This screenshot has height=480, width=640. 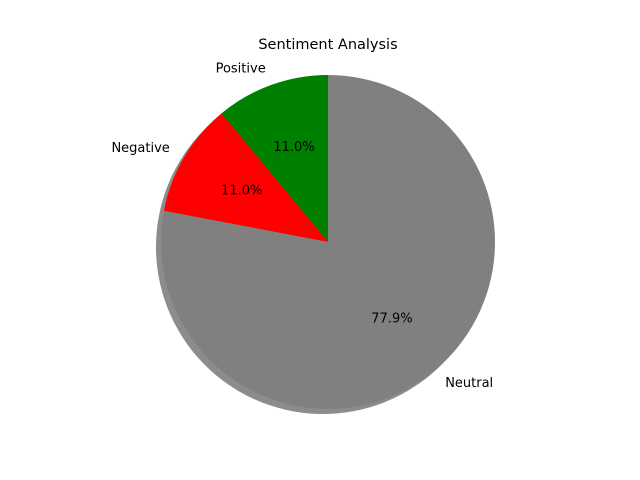 What do you see at coordinates (241, 191) in the screenshot?
I see `percent-label-negative: 11.0%` at bounding box center [241, 191].